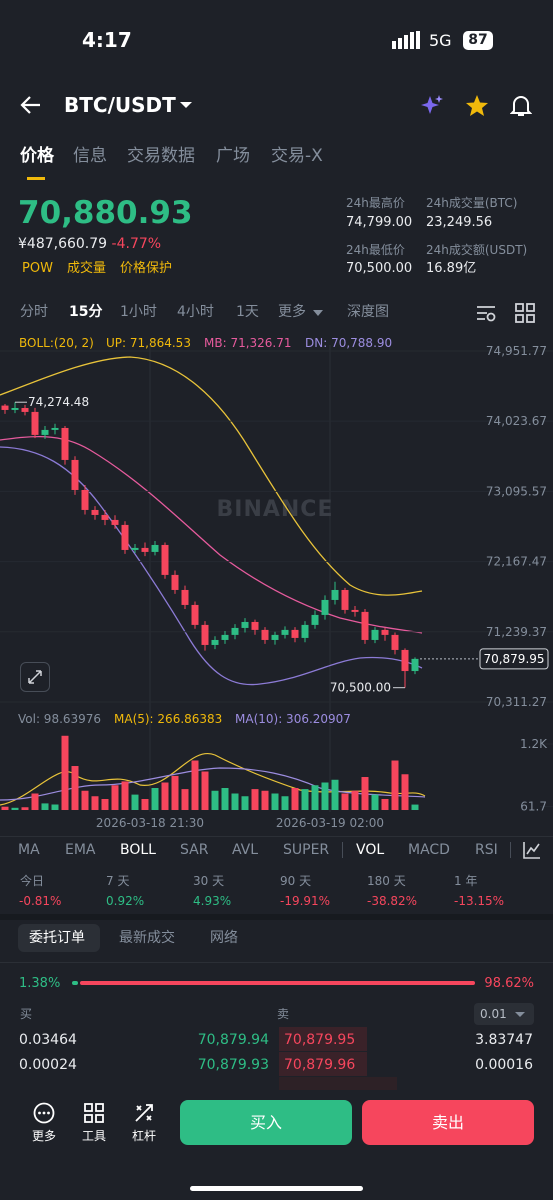 The height and width of the screenshot is (1200, 553). What do you see at coordinates (40, 901) in the screenshot?
I see `perf-value: -0.81%` at bounding box center [40, 901].